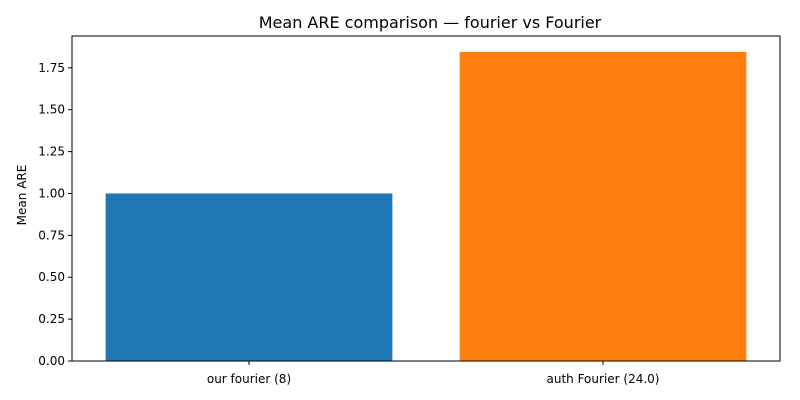 This screenshot has width=800, height=400. Describe the element at coordinates (430, 22) in the screenshot. I see `chart-title: Mean ARE comparison — fourier vs Fourier` at that location.